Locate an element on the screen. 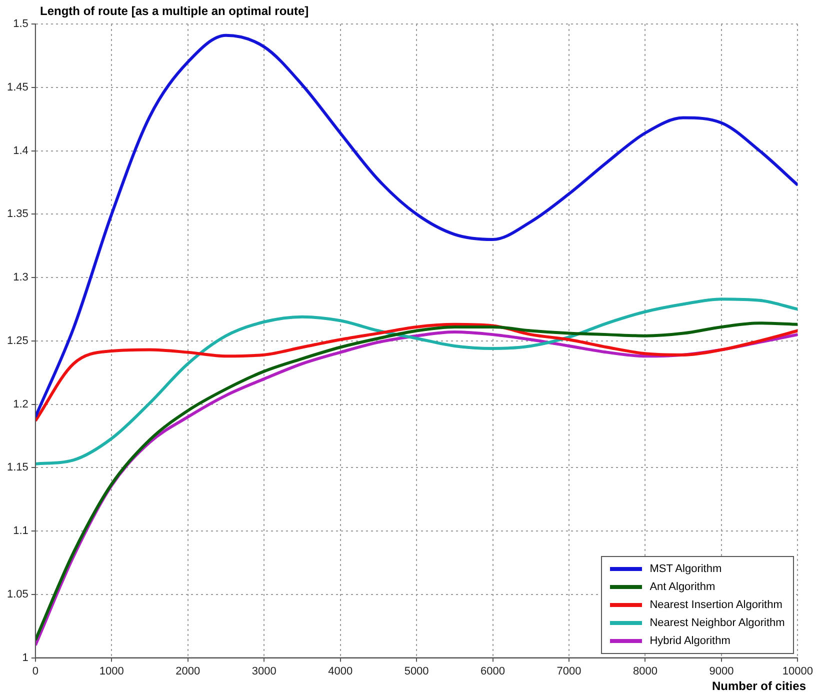 The image size is (816, 695). x-axis-title: Number of cities is located at coordinates (759, 686).